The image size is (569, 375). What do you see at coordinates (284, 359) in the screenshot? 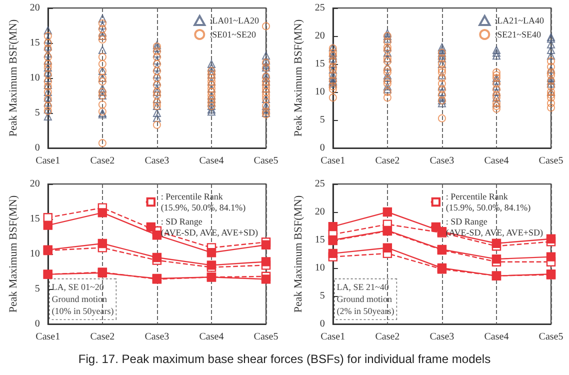
I see `caption: Fig. 17. Peak maximum base shear forces (BSFs) for individual frame models` at bounding box center [284, 359].